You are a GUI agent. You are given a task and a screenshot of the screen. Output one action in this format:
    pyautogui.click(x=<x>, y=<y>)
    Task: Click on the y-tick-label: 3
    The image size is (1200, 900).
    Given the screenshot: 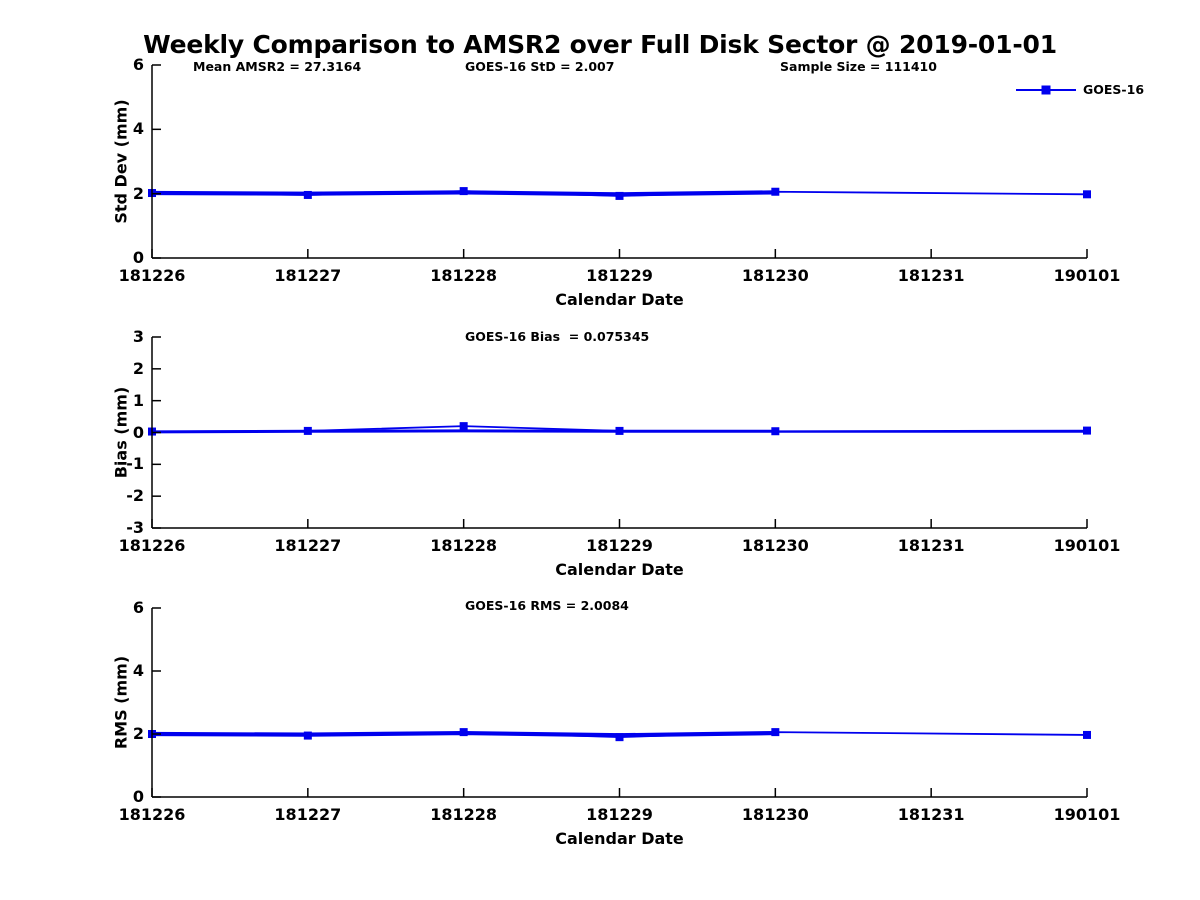 What is the action you would take?
    pyautogui.click(x=138, y=336)
    